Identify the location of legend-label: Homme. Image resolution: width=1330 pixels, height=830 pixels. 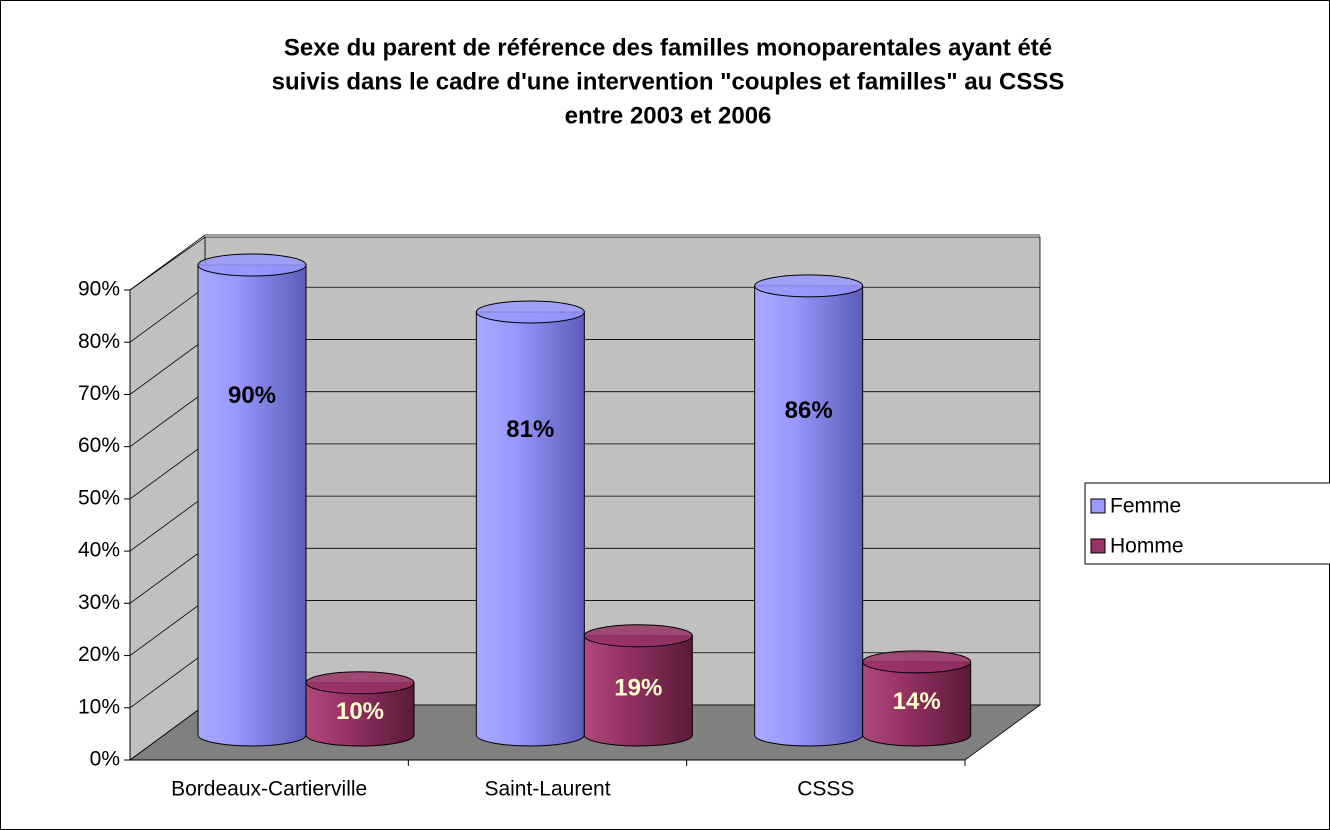
(1147, 546).